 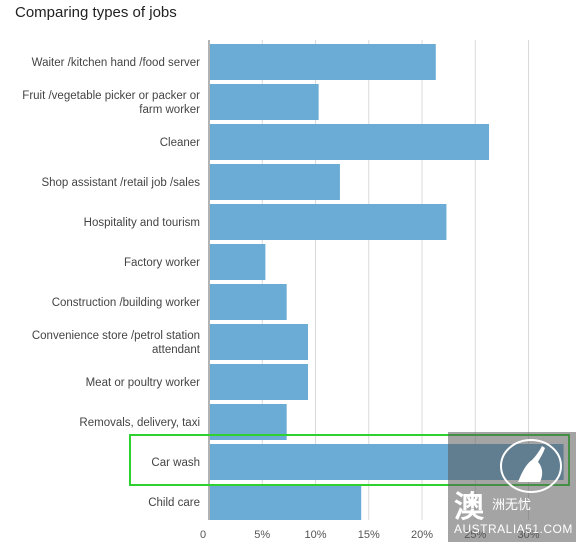 I want to click on x-tick-label: 20%, so click(x=422, y=535).